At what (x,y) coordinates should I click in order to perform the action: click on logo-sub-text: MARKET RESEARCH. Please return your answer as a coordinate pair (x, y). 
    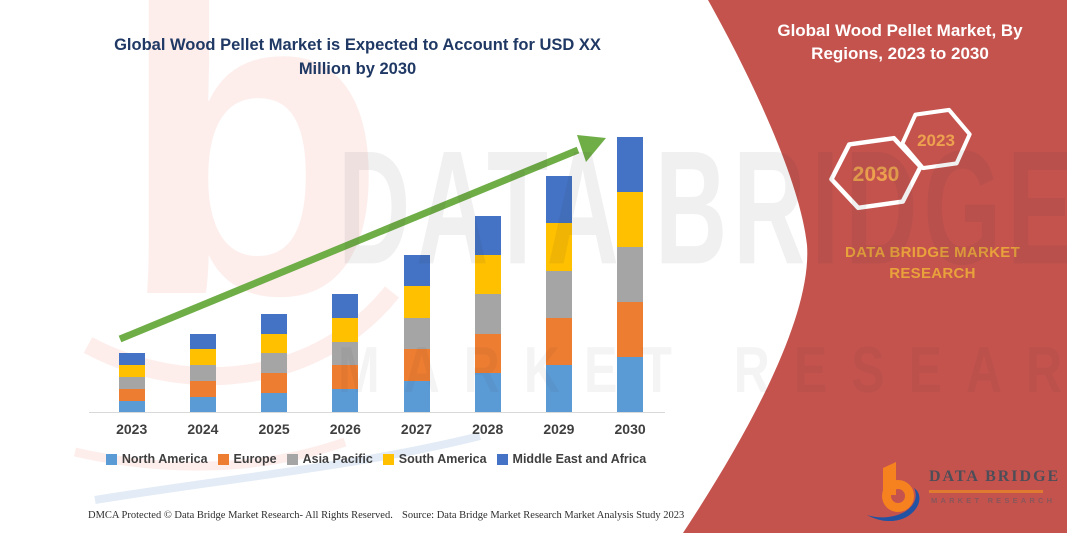
    Looking at the image, I should click on (993, 500).